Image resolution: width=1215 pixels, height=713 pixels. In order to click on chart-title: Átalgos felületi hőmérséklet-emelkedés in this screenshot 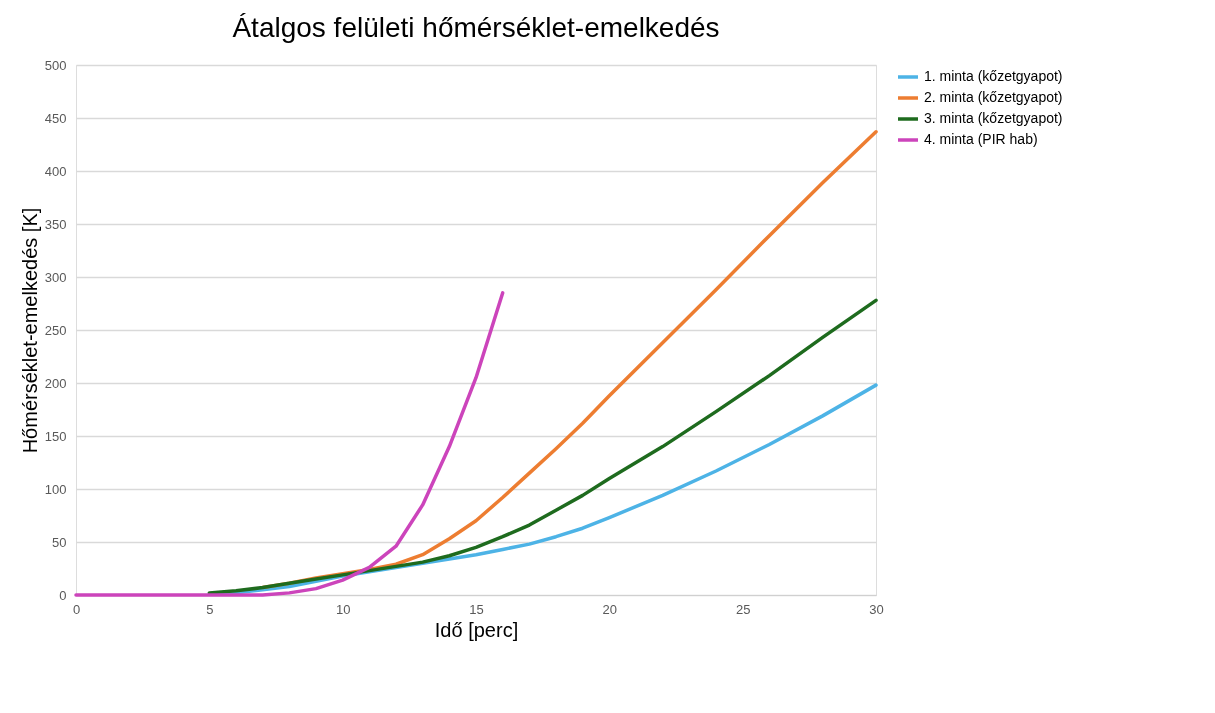, I will do `click(476, 27)`.